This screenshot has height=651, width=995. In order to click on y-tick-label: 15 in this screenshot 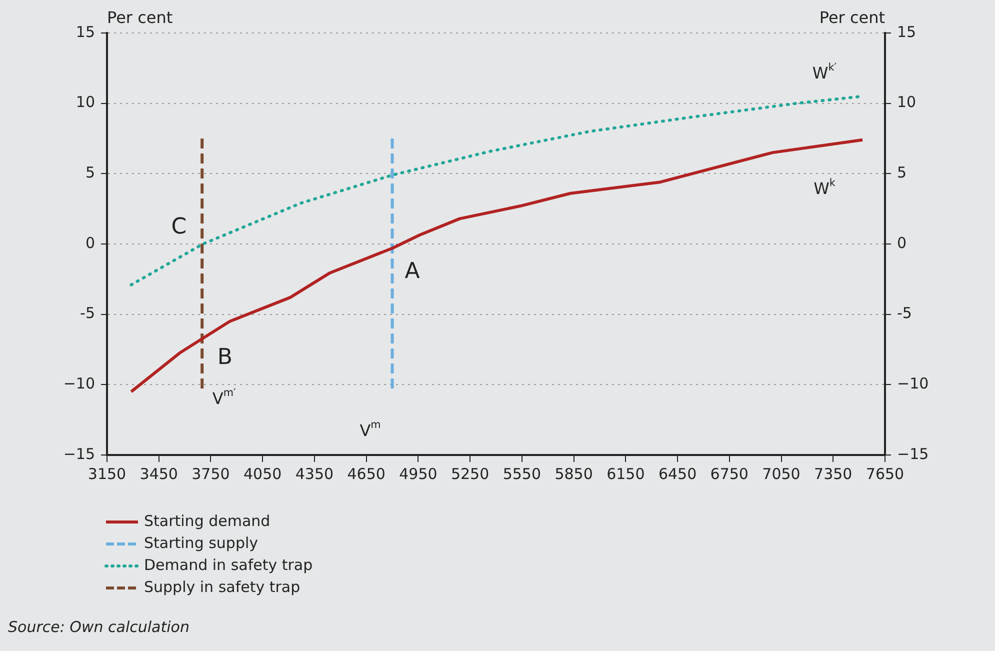, I will do `click(85, 31)`.